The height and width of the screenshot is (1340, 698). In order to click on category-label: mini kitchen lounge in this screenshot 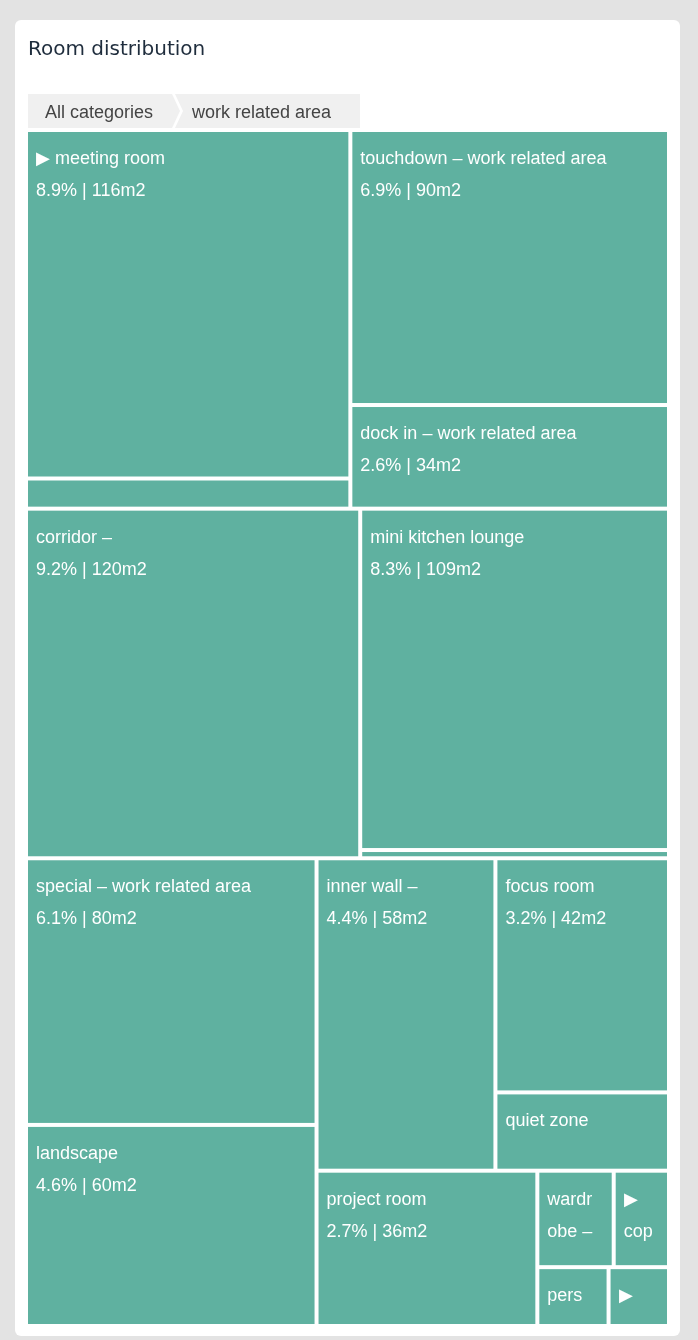, I will do `click(447, 536)`.